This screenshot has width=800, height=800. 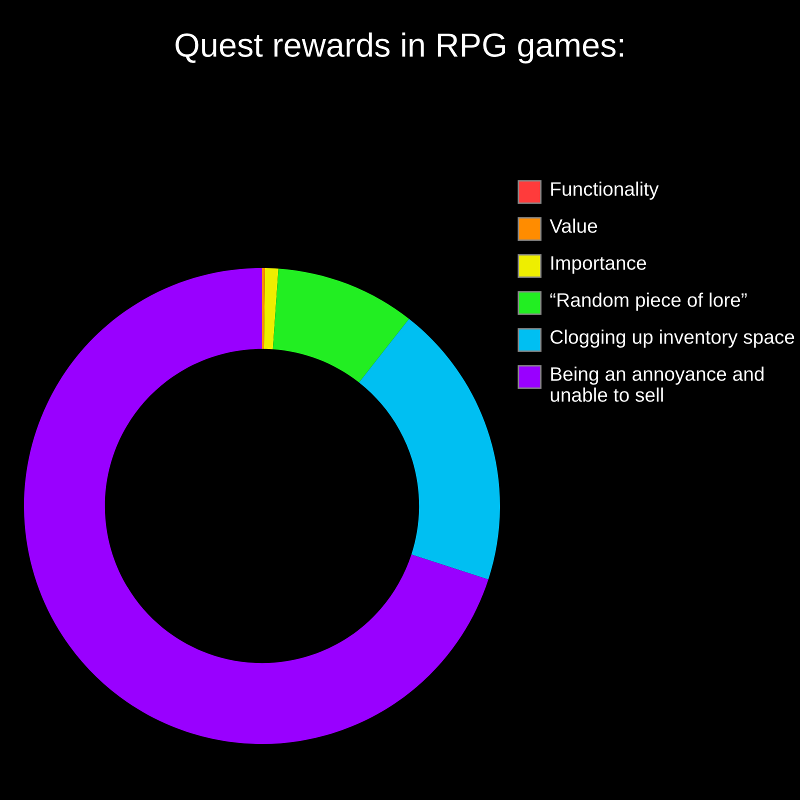 What do you see at coordinates (672, 339) in the screenshot?
I see `legend-label: Clogging up inventory space` at bounding box center [672, 339].